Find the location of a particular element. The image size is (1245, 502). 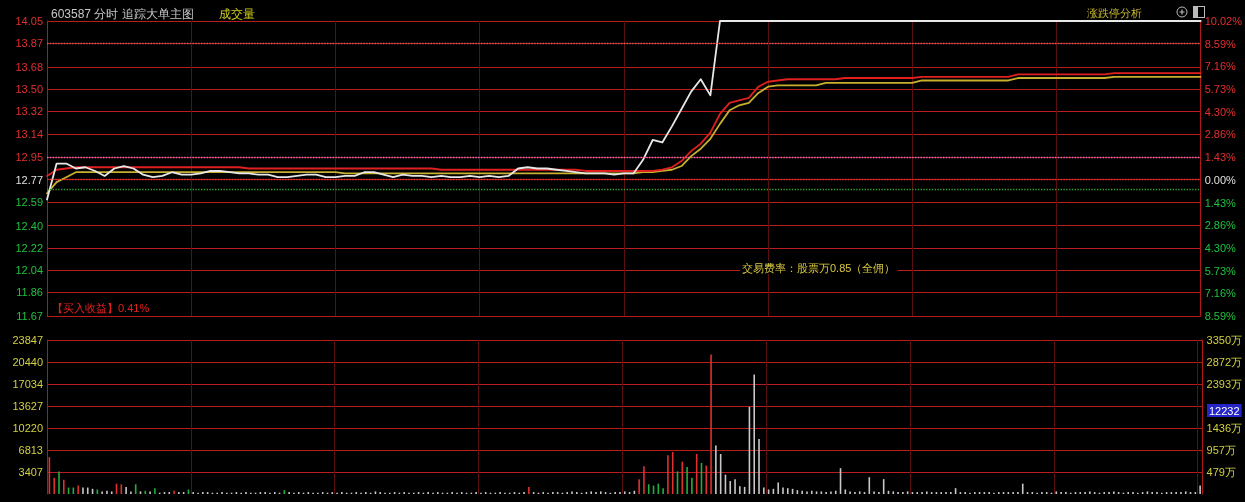

y-tick-label: 6813 is located at coordinates (30, 450).